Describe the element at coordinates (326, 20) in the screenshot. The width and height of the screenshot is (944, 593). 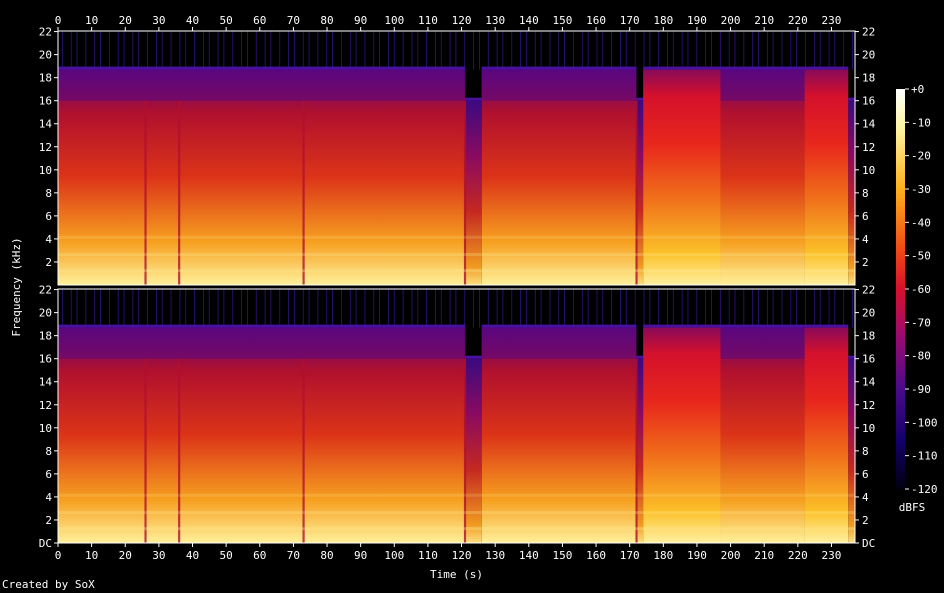
I see `x-tick-label-top: 80` at that location.